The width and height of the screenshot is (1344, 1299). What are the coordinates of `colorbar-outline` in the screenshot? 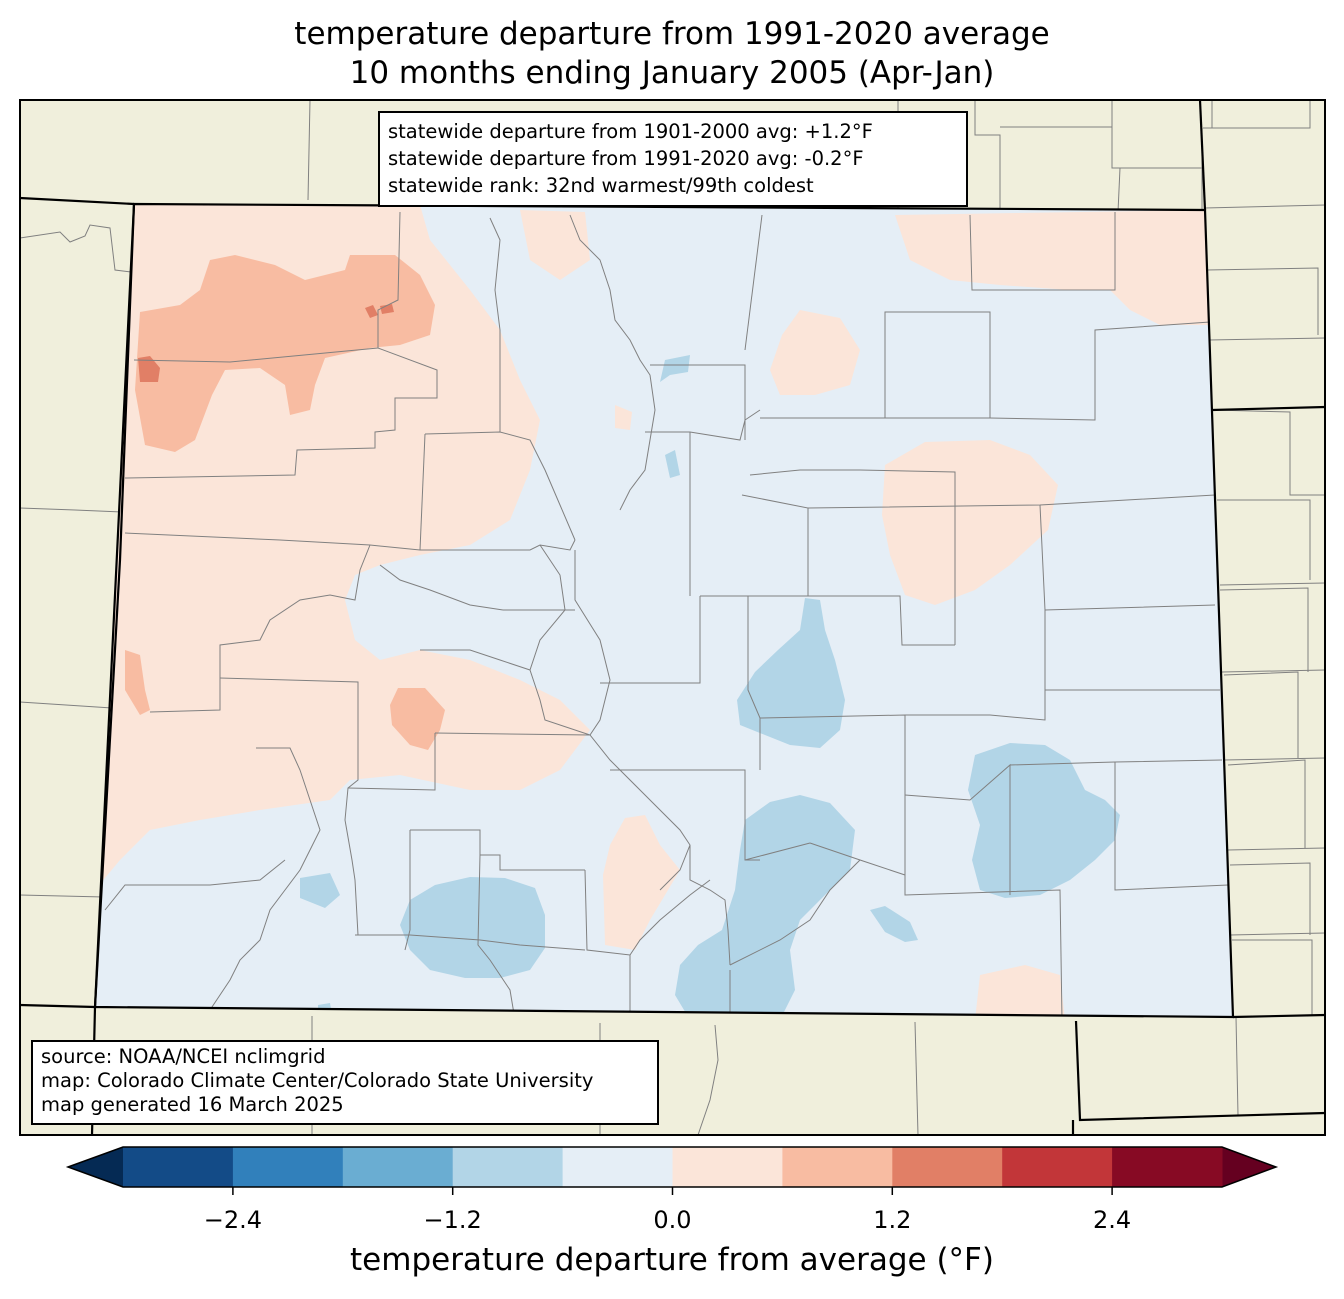 It's located at (672, 1167).